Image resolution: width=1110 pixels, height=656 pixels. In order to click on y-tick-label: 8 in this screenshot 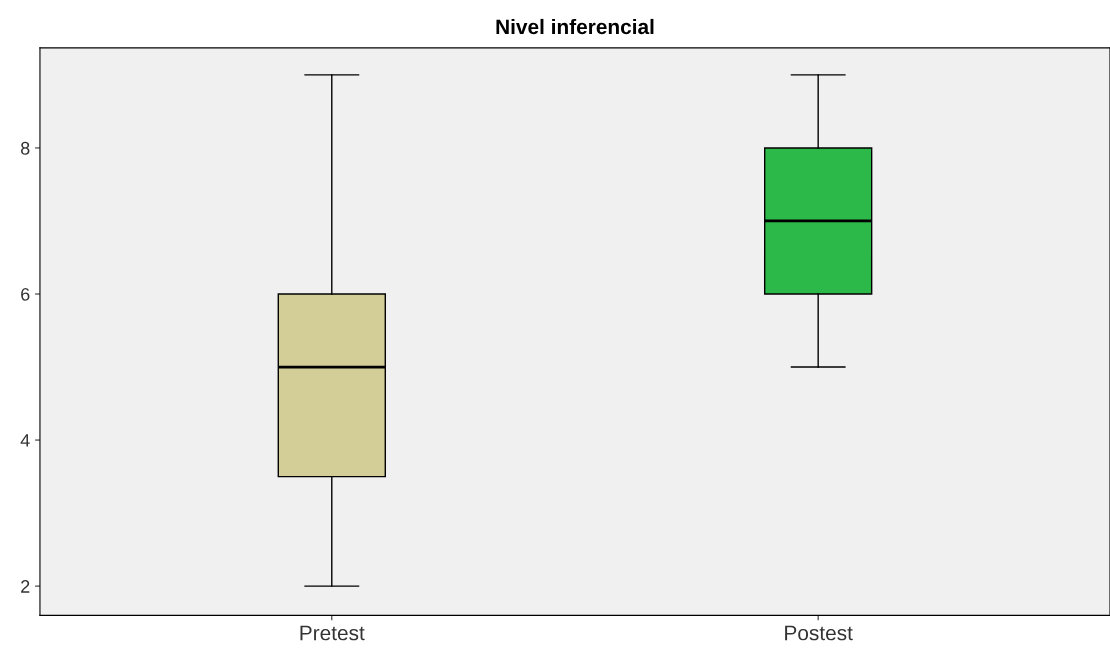, I will do `click(25, 148)`.